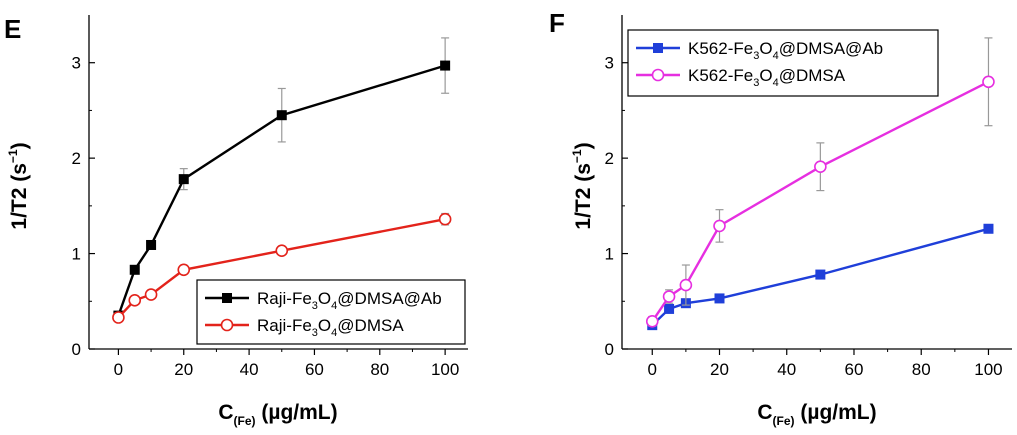  Describe the element at coordinates (557, 23) in the screenshot. I see `panel-label: F` at that location.